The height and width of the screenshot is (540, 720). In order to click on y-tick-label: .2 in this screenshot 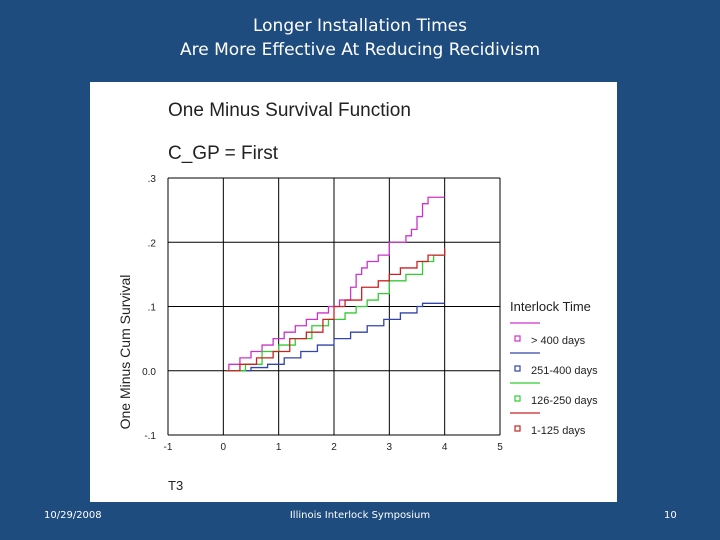, I will do `click(152, 243)`.